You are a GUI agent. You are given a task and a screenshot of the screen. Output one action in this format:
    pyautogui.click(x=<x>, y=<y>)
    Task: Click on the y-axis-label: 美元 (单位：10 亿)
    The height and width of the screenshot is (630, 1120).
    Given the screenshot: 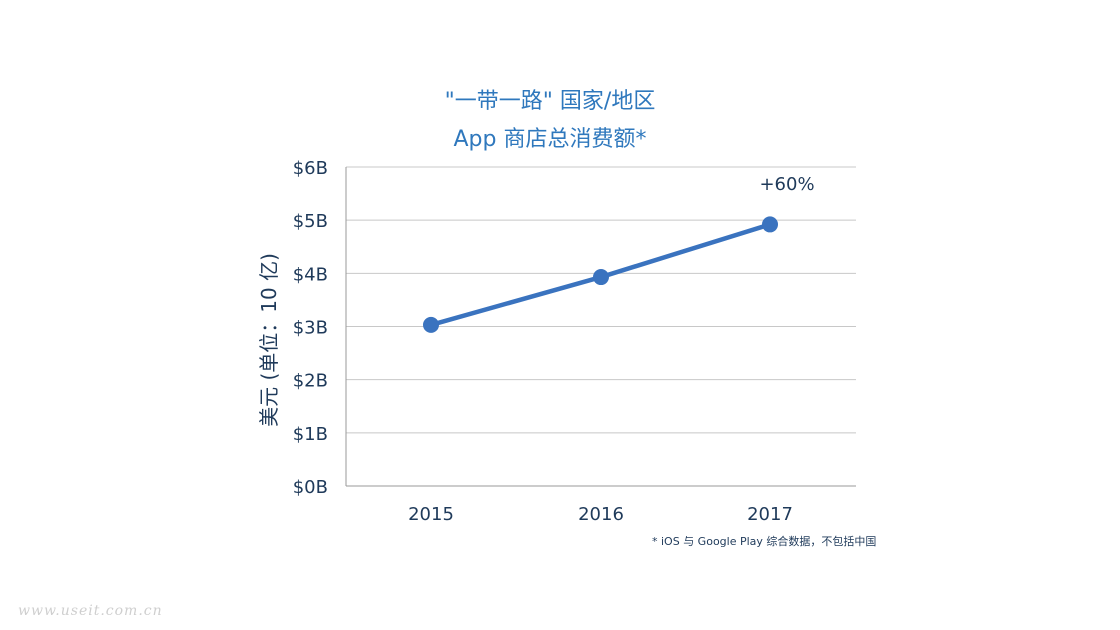 What is the action you would take?
    pyautogui.click(x=269, y=340)
    